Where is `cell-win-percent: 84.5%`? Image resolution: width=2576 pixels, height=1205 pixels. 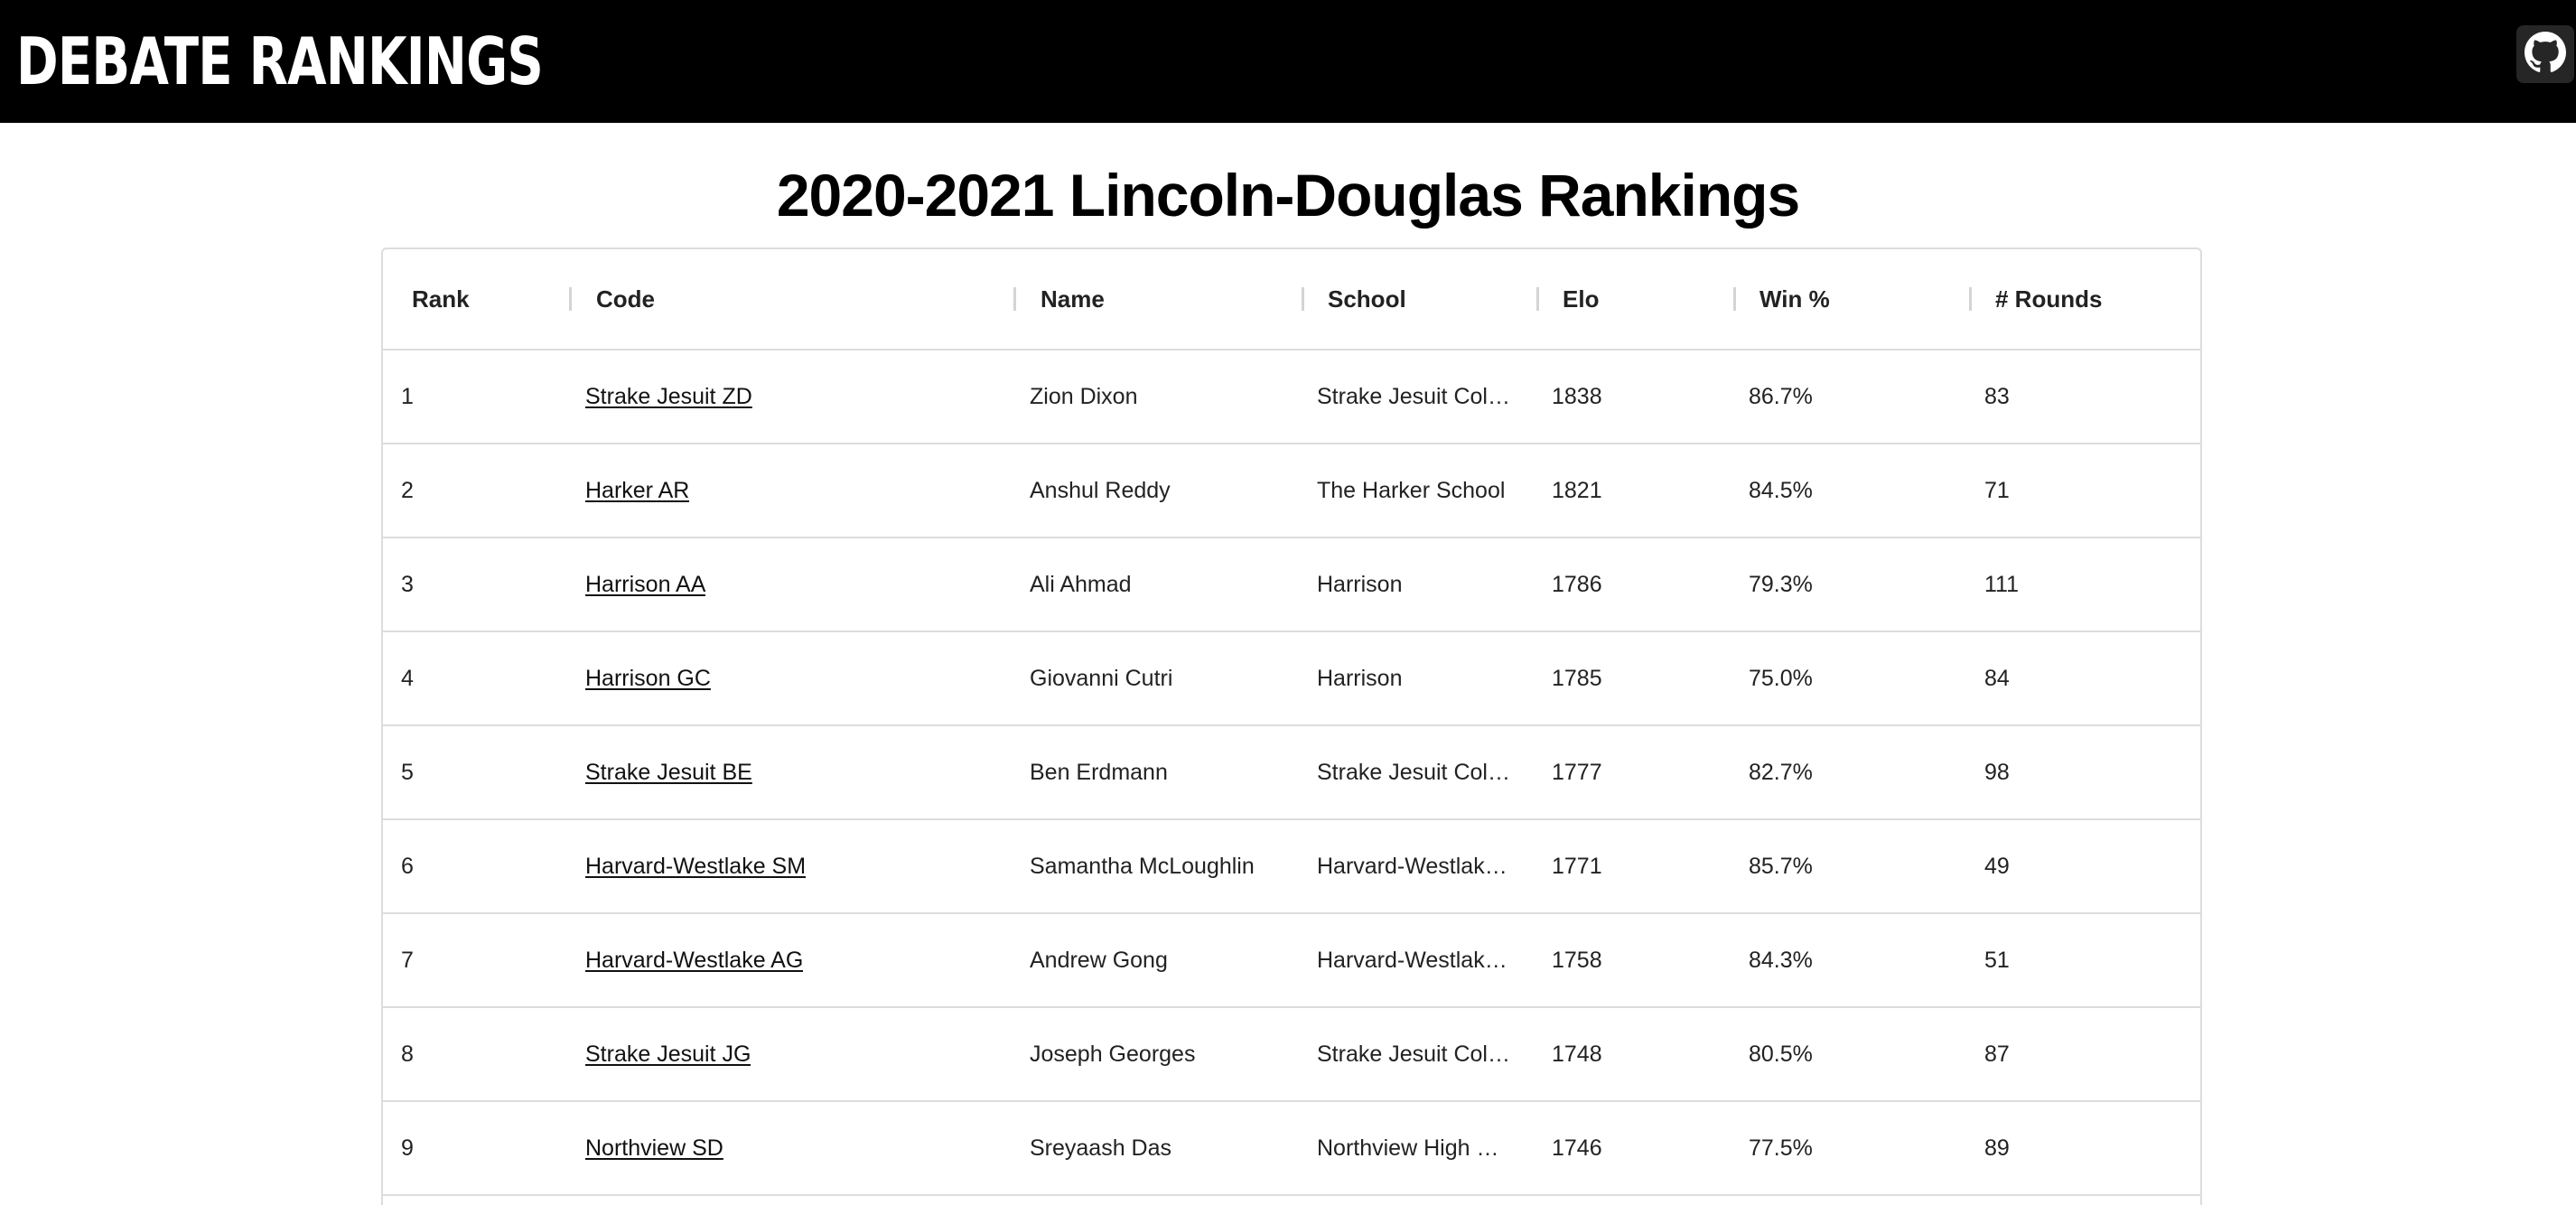
cell-win-percent: 84.5% is located at coordinates (1781, 490).